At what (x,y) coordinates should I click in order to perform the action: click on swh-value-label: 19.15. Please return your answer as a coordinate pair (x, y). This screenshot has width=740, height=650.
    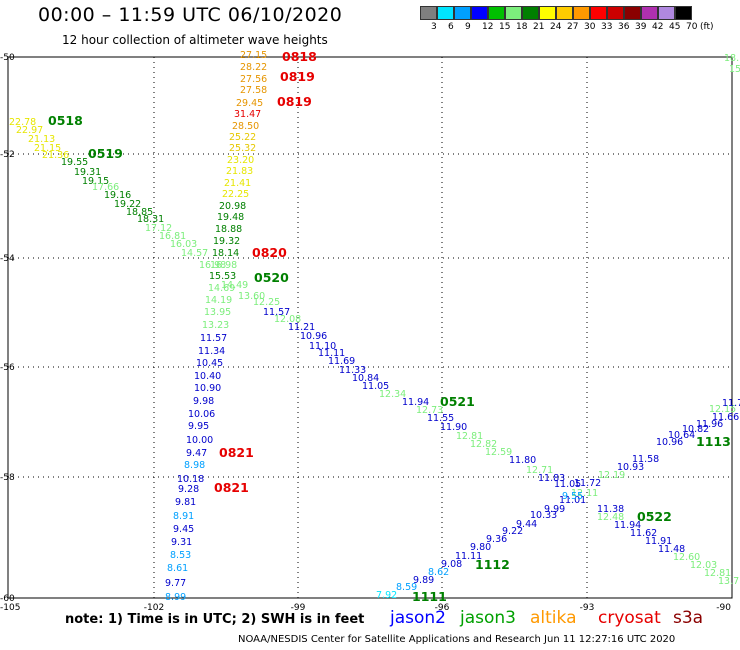
    Looking at the image, I should click on (95, 181).